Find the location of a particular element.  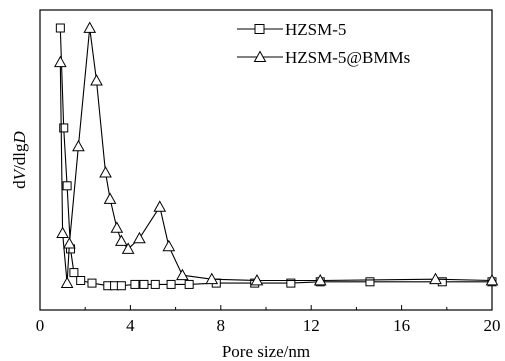

x-tick-label: 8 is located at coordinates (221, 325).